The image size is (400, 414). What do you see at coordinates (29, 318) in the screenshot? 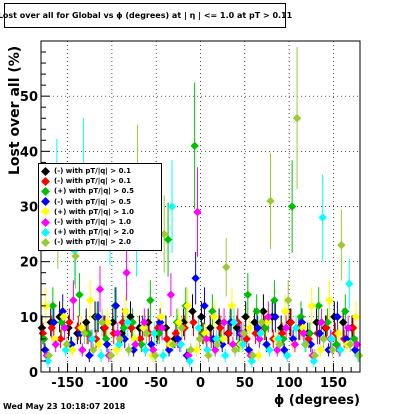
I see `y-tick-label: 10` at bounding box center [29, 318].